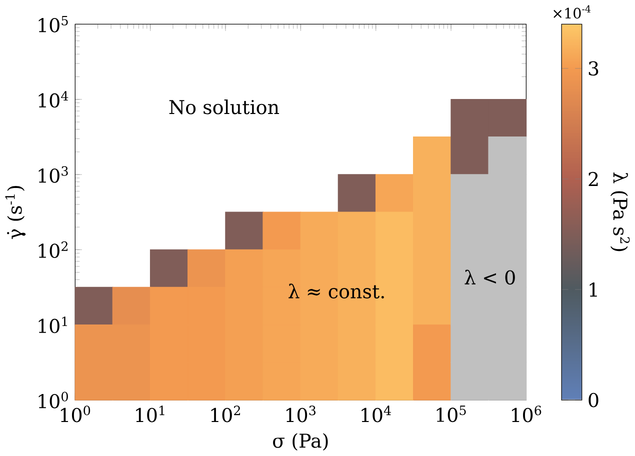 Image resolution: width=635 pixels, height=456 pixels. What do you see at coordinates (620, 212) in the screenshot?
I see `color-bar-title: λ (Pa s$^{2}$)` at bounding box center [620, 212].